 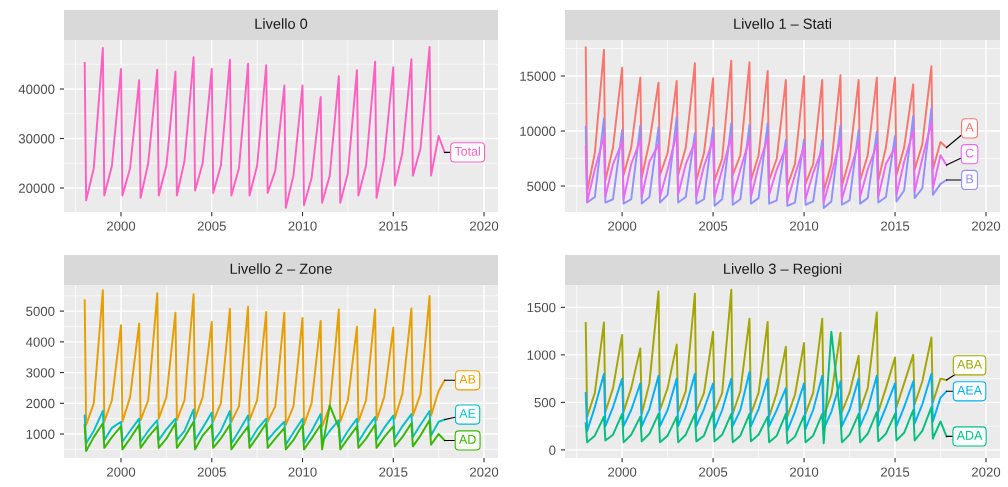 What do you see at coordinates (782, 23) in the screenshot?
I see `chart-title: Livello 1 – Stati` at bounding box center [782, 23].